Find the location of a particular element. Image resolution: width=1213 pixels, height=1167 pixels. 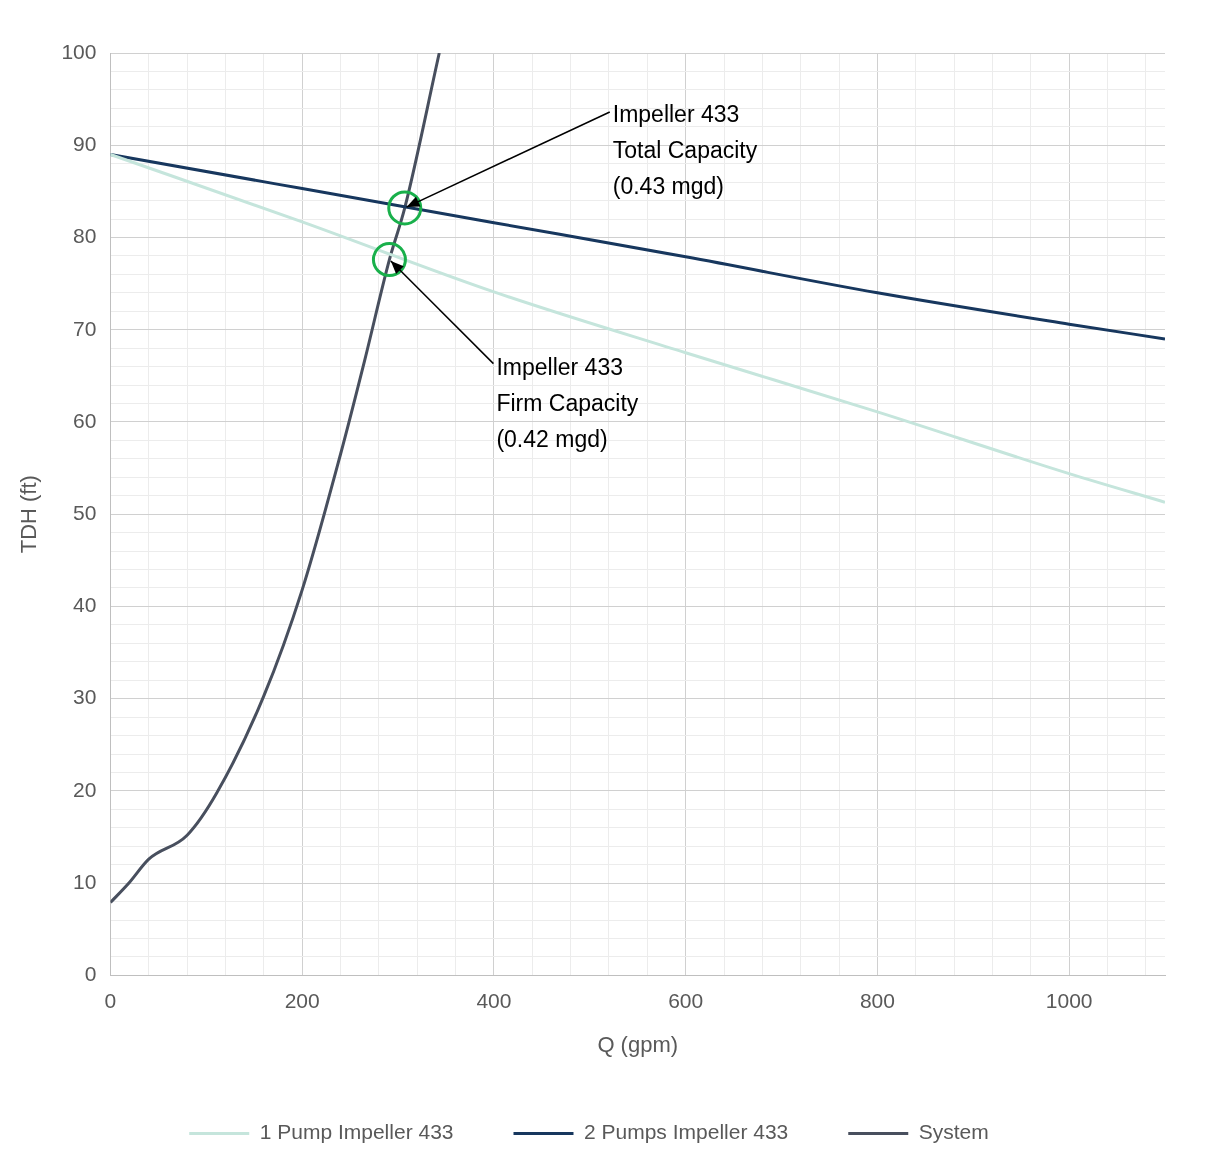

y-axis-title: TDH (ft) is located at coordinates (29, 514).